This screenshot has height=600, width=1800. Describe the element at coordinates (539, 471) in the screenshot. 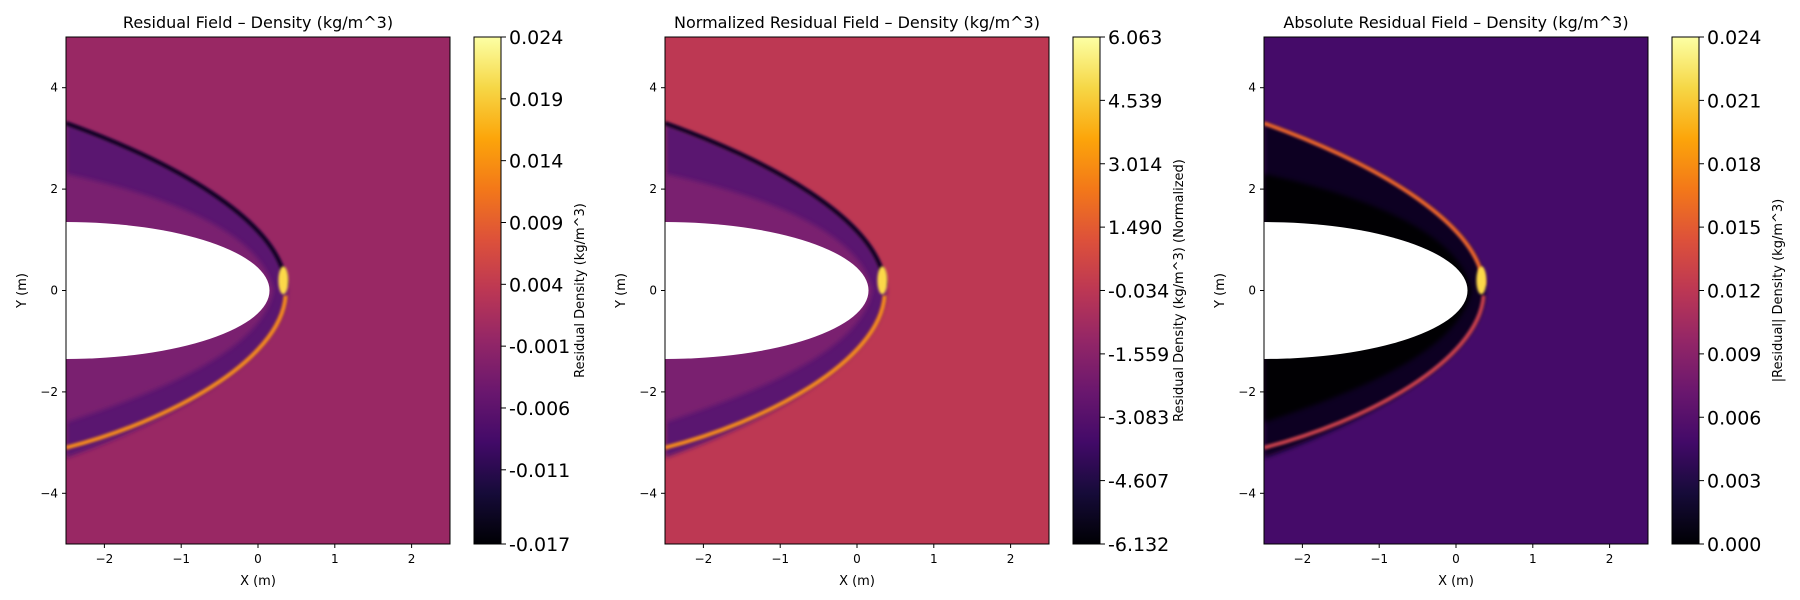

I see `colorbar-tick-label: -0.011` at that location.